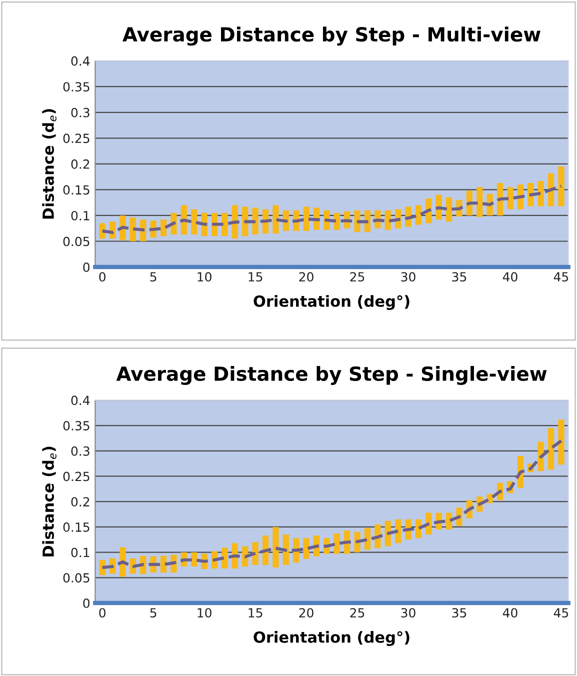 The height and width of the screenshot is (676, 577). I want to click on chart-title: Average Distance by Step - Single-view, so click(331, 375).